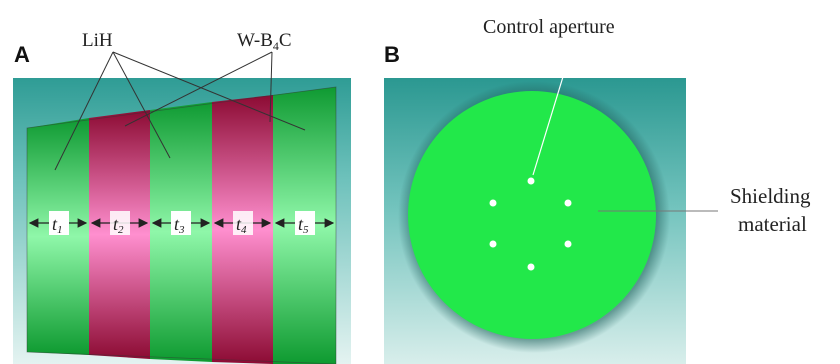 The width and height of the screenshot is (840, 364). I want to click on thickness-dimensions: t1 t2 t3 t4 t5, so click(181, 223).